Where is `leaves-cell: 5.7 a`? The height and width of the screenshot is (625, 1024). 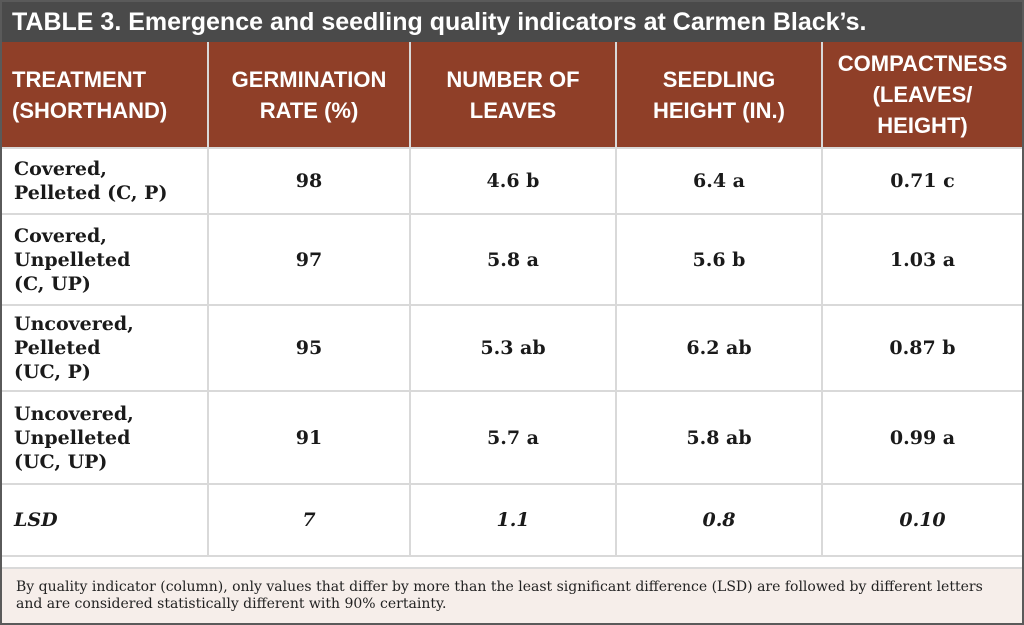 leaves-cell: 5.7 a is located at coordinates (513, 437).